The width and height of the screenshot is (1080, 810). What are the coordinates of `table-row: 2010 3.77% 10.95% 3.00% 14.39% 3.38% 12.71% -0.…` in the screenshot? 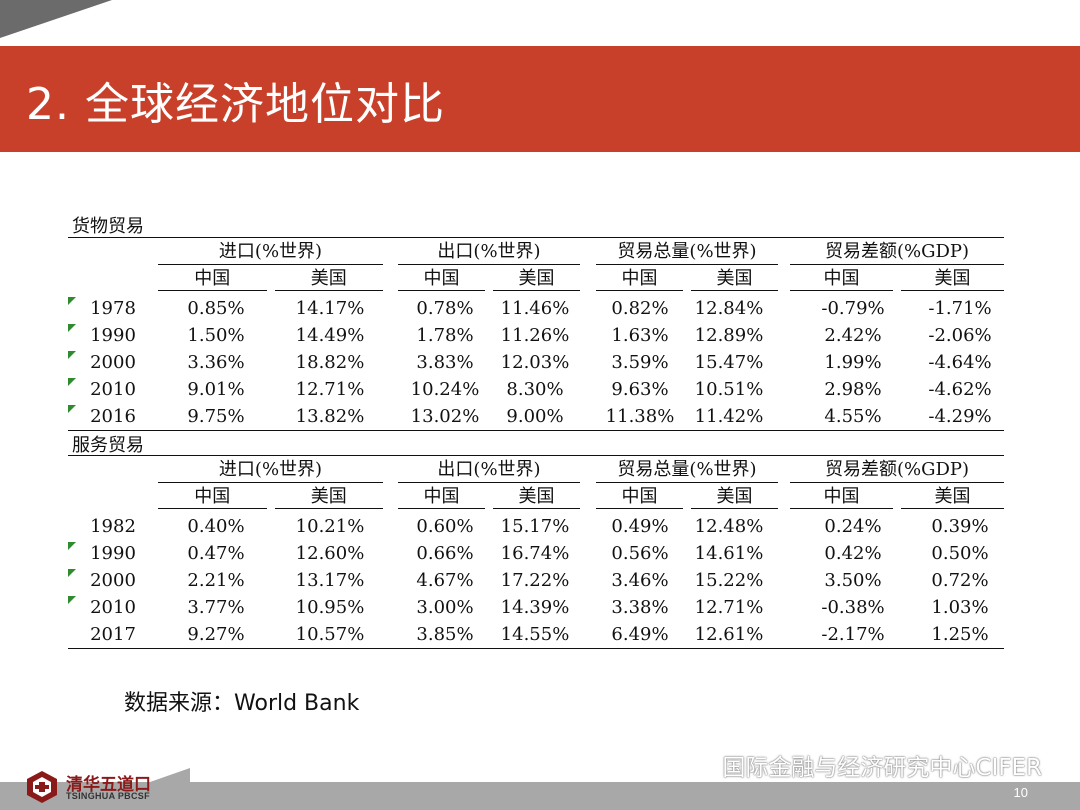 It's located at (536, 607).